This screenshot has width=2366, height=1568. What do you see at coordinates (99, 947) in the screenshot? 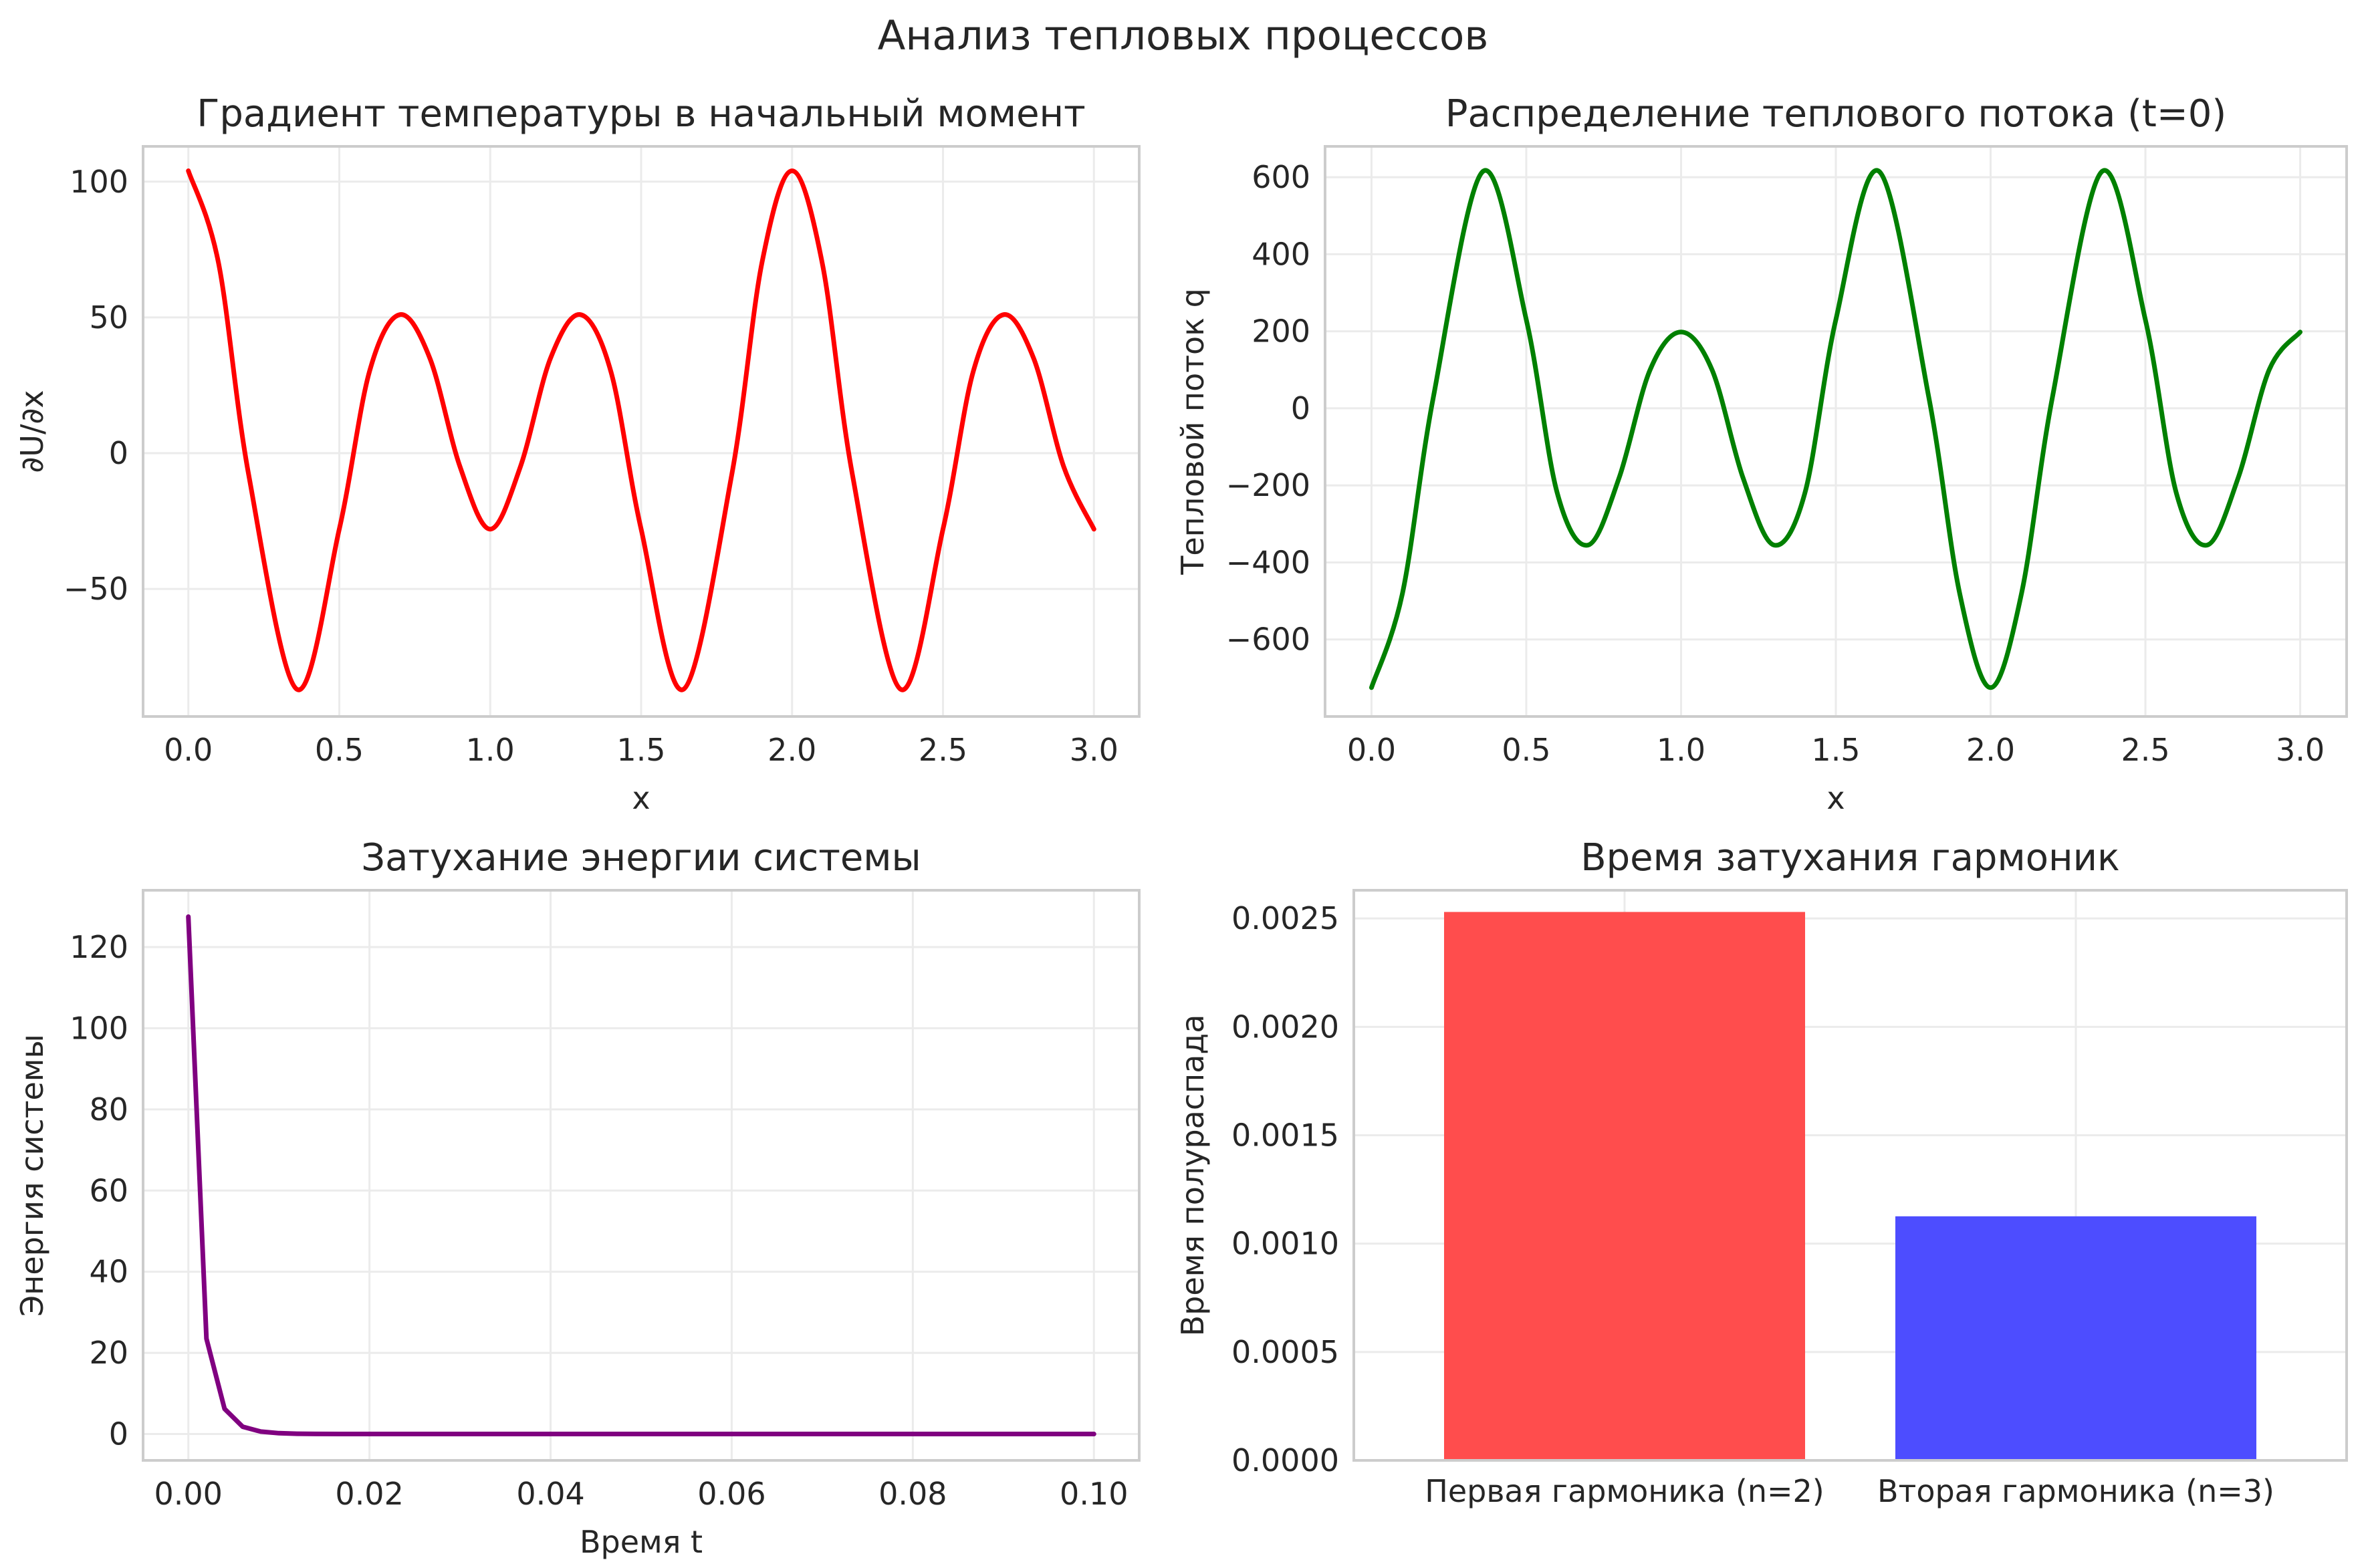
I see `y-tick-label: 120` at bounding box center [99, 947].